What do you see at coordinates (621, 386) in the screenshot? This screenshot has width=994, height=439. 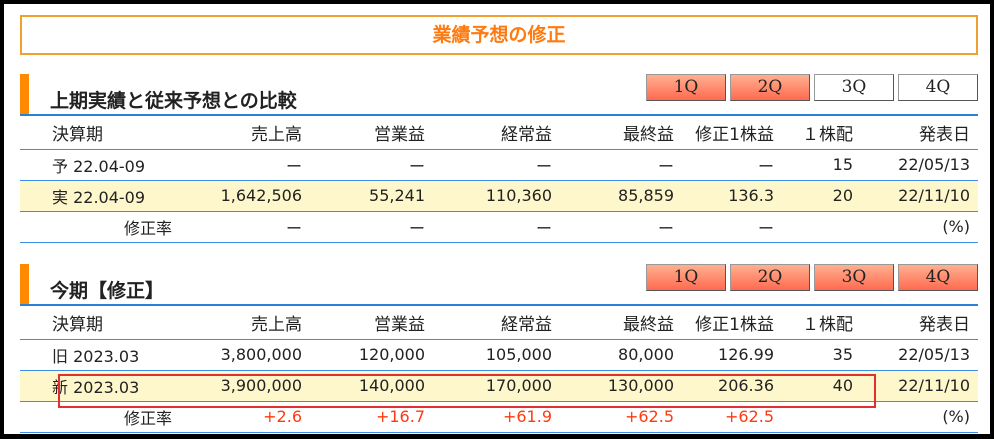 I see `net-profit-cell: 130,000` at bounding box center [621, 386].